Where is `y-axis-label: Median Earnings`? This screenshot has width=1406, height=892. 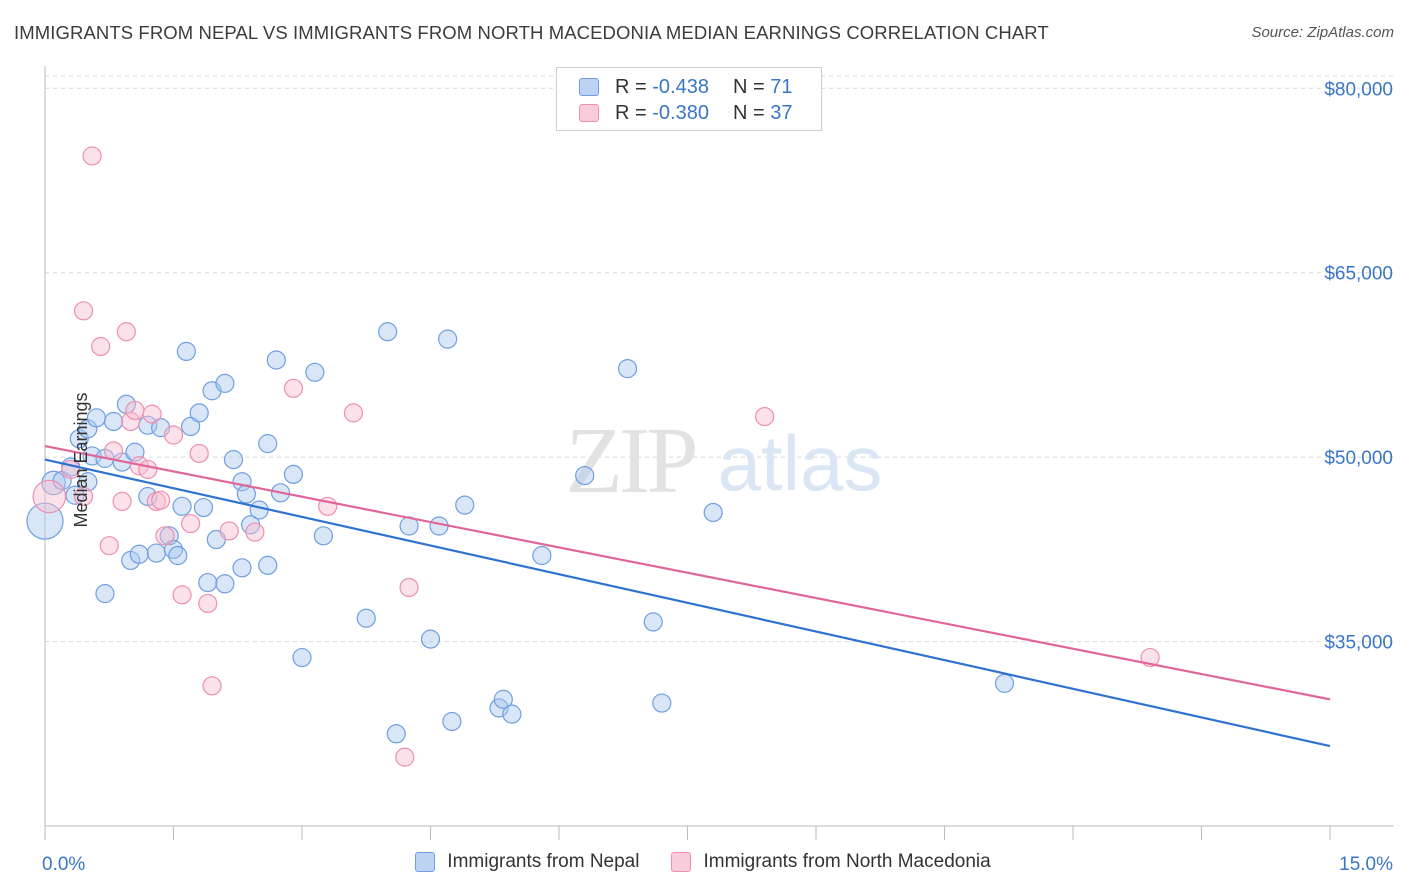
y-axis-label: Median Earnings is located at coordinates (81, 460).